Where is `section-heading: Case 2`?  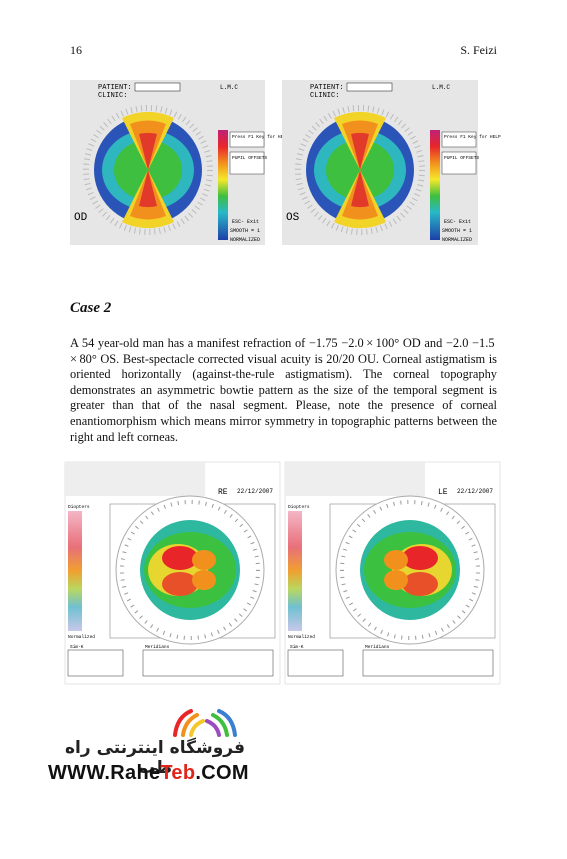
section-heading: Case 2 is located at coordinates (91, 308).